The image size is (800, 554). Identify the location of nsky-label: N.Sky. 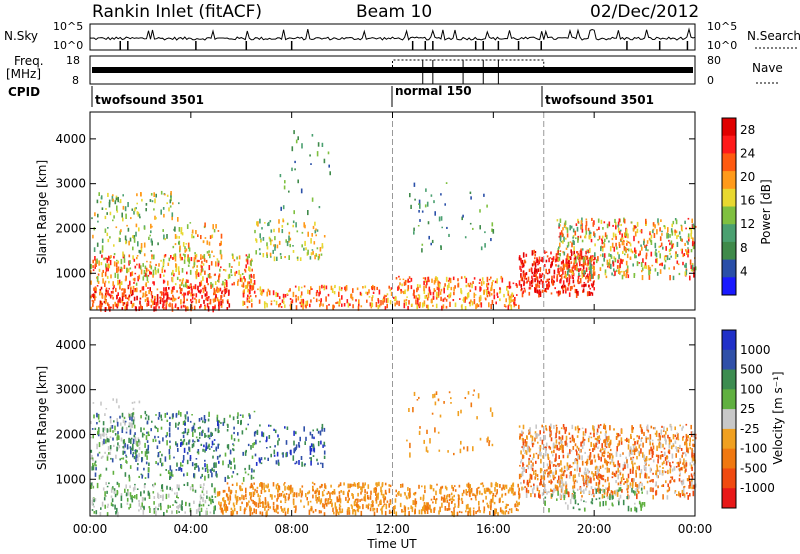
(21, 36).